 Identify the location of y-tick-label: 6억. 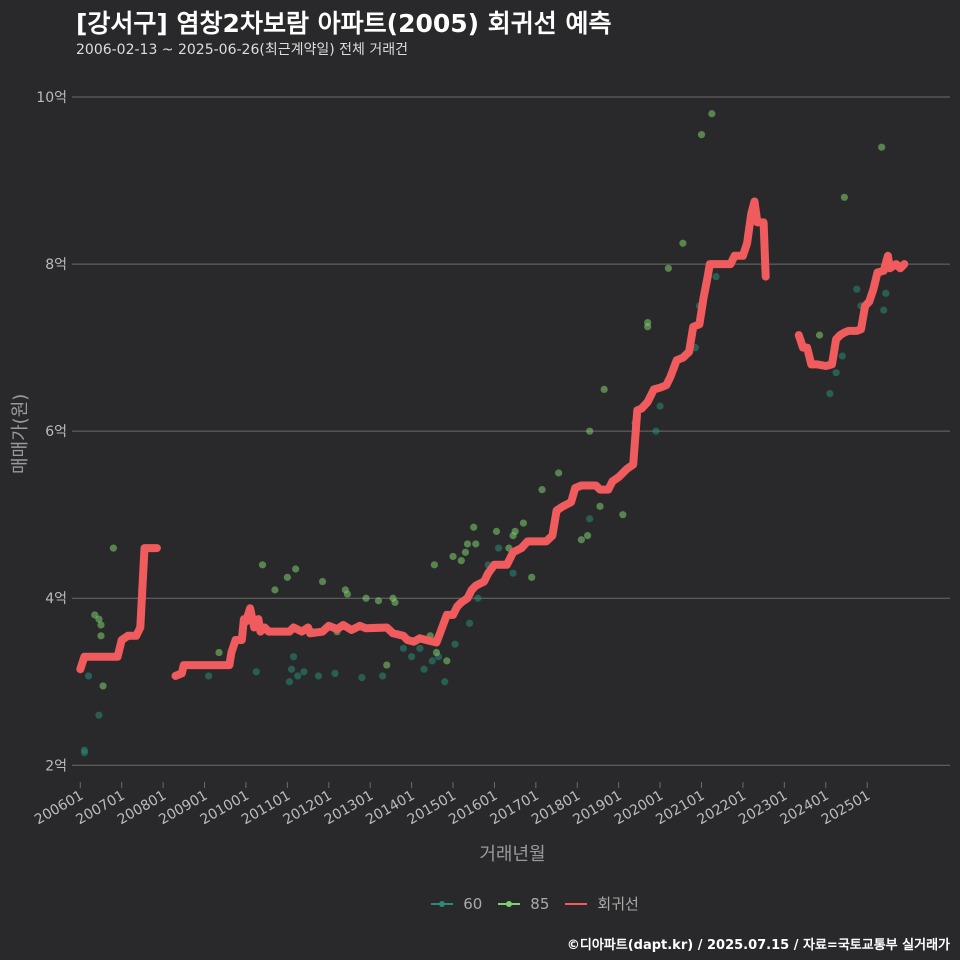
(56, 432).